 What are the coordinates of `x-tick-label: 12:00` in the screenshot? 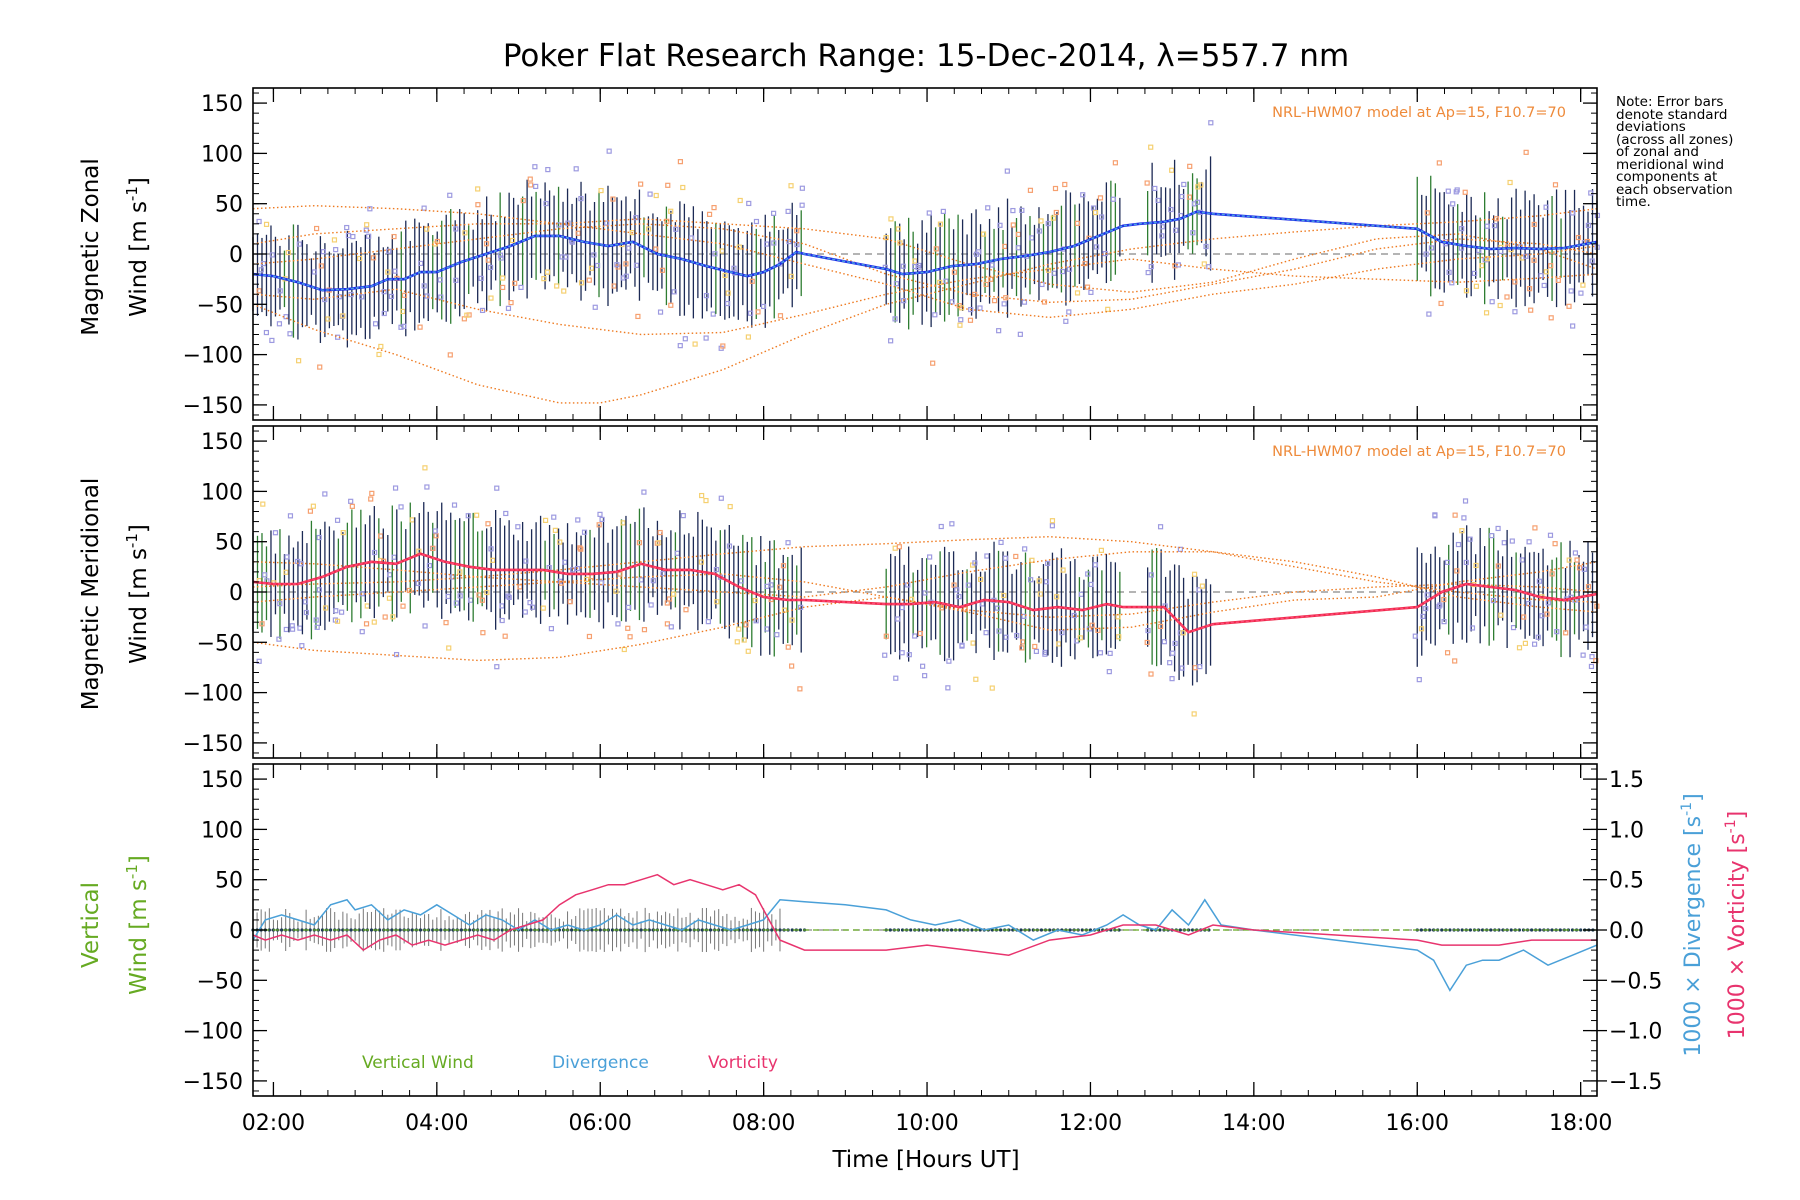 It's located at (1090, 1123).